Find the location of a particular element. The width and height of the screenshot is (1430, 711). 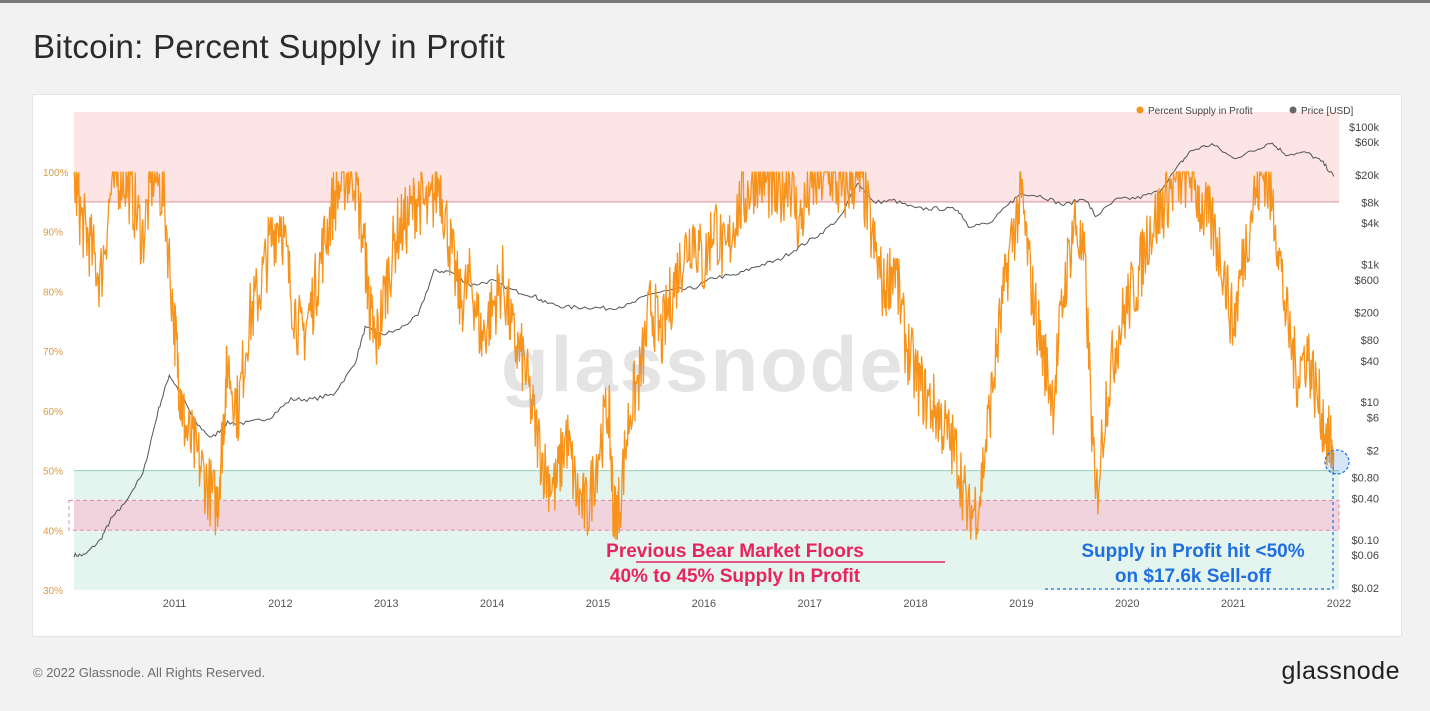

y-right-tick: $6 is located at coordinates (1373, 418).